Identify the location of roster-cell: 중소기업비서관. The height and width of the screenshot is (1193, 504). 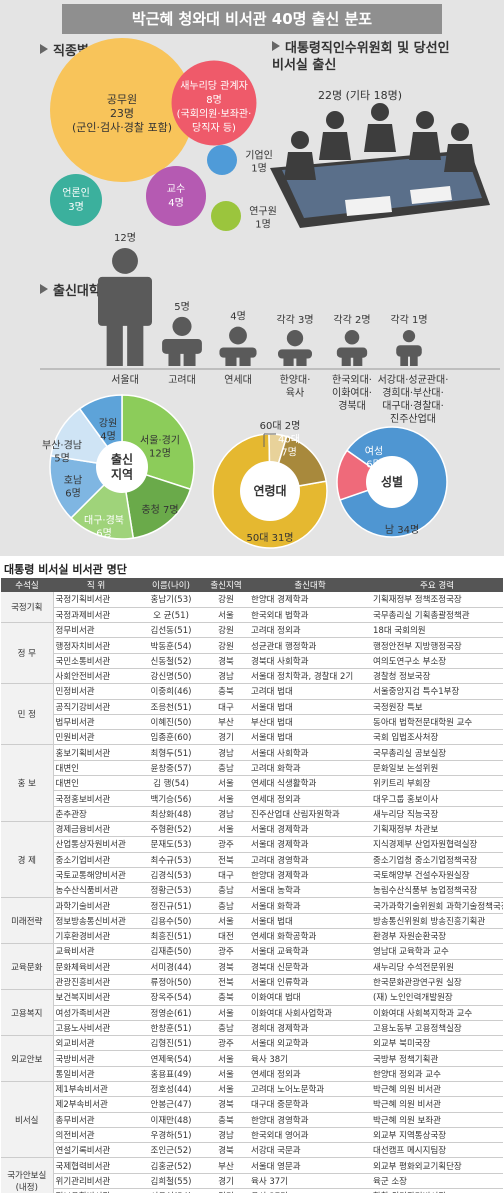
(96, 860).